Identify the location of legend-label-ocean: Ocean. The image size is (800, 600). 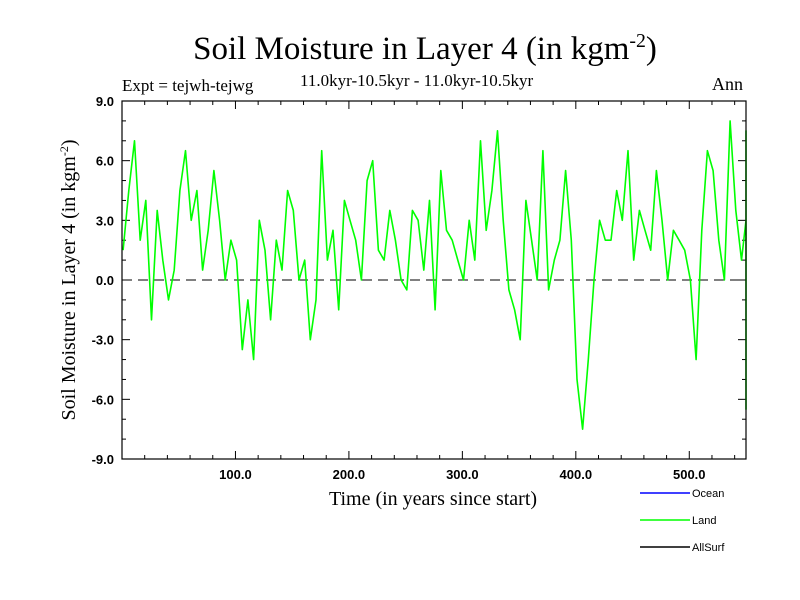
(708, 494).